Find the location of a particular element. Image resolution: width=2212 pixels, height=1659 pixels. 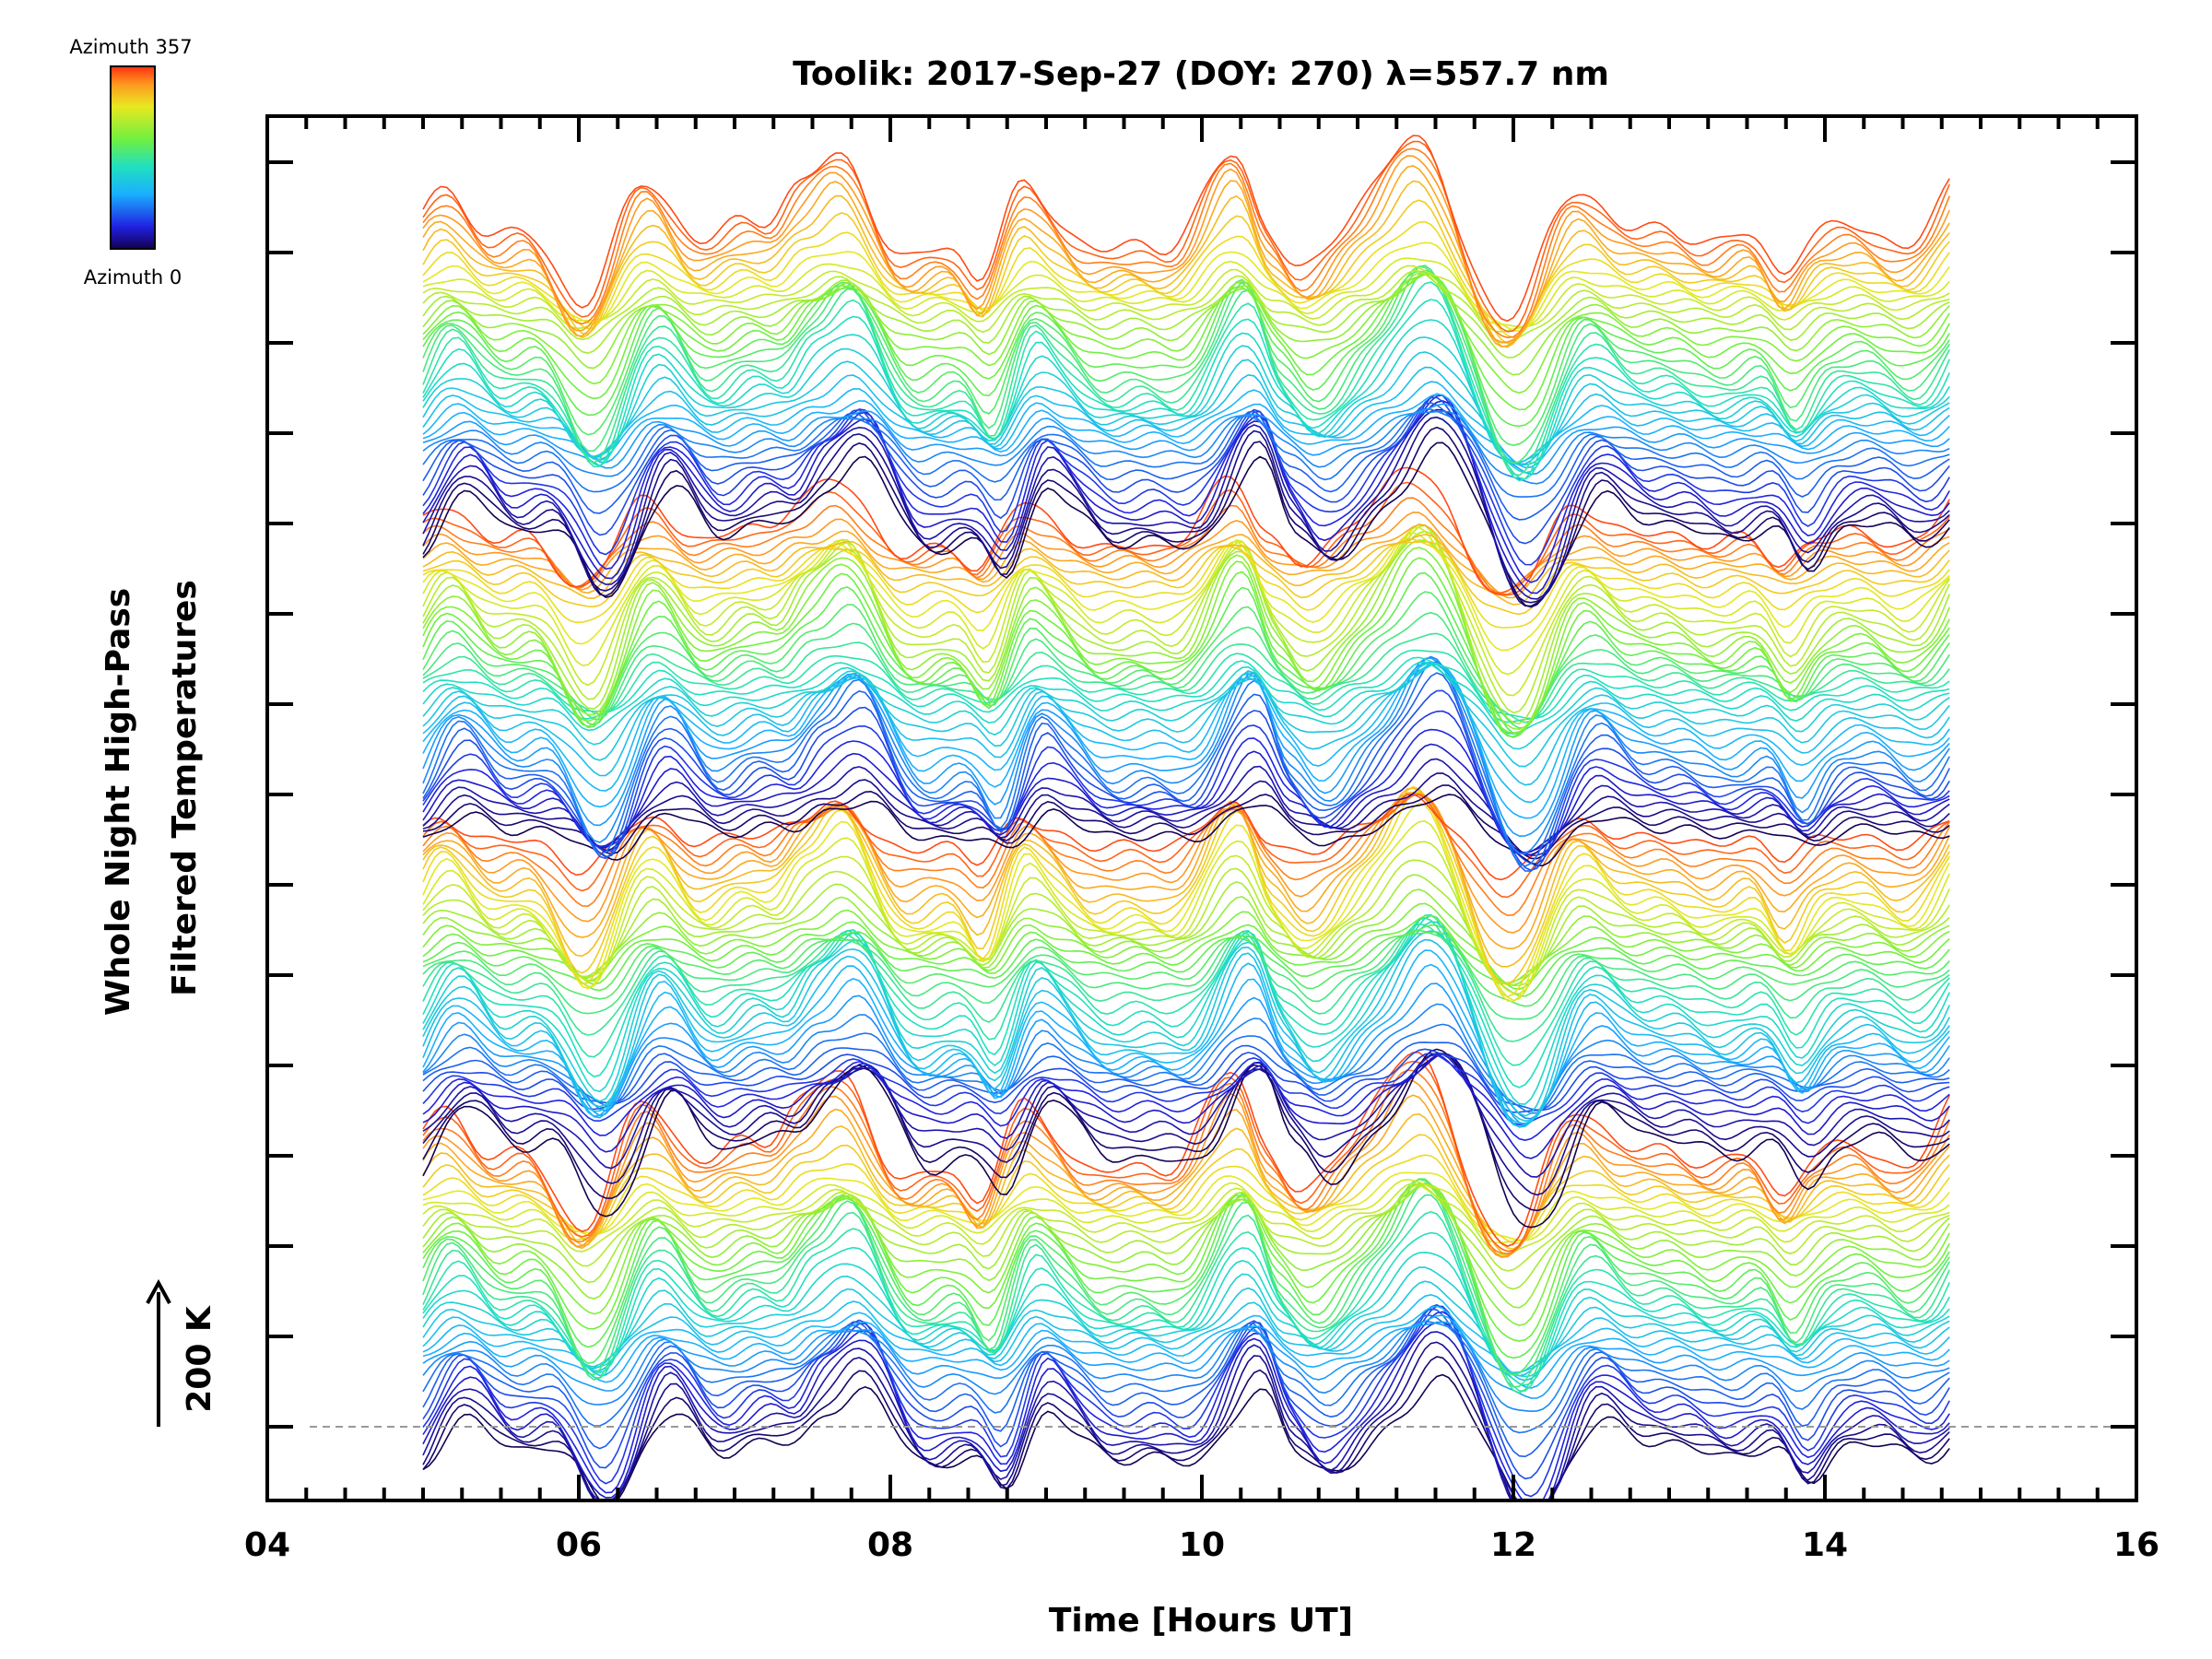

scale-label: 200 K is located at coordinates (199, 1359).